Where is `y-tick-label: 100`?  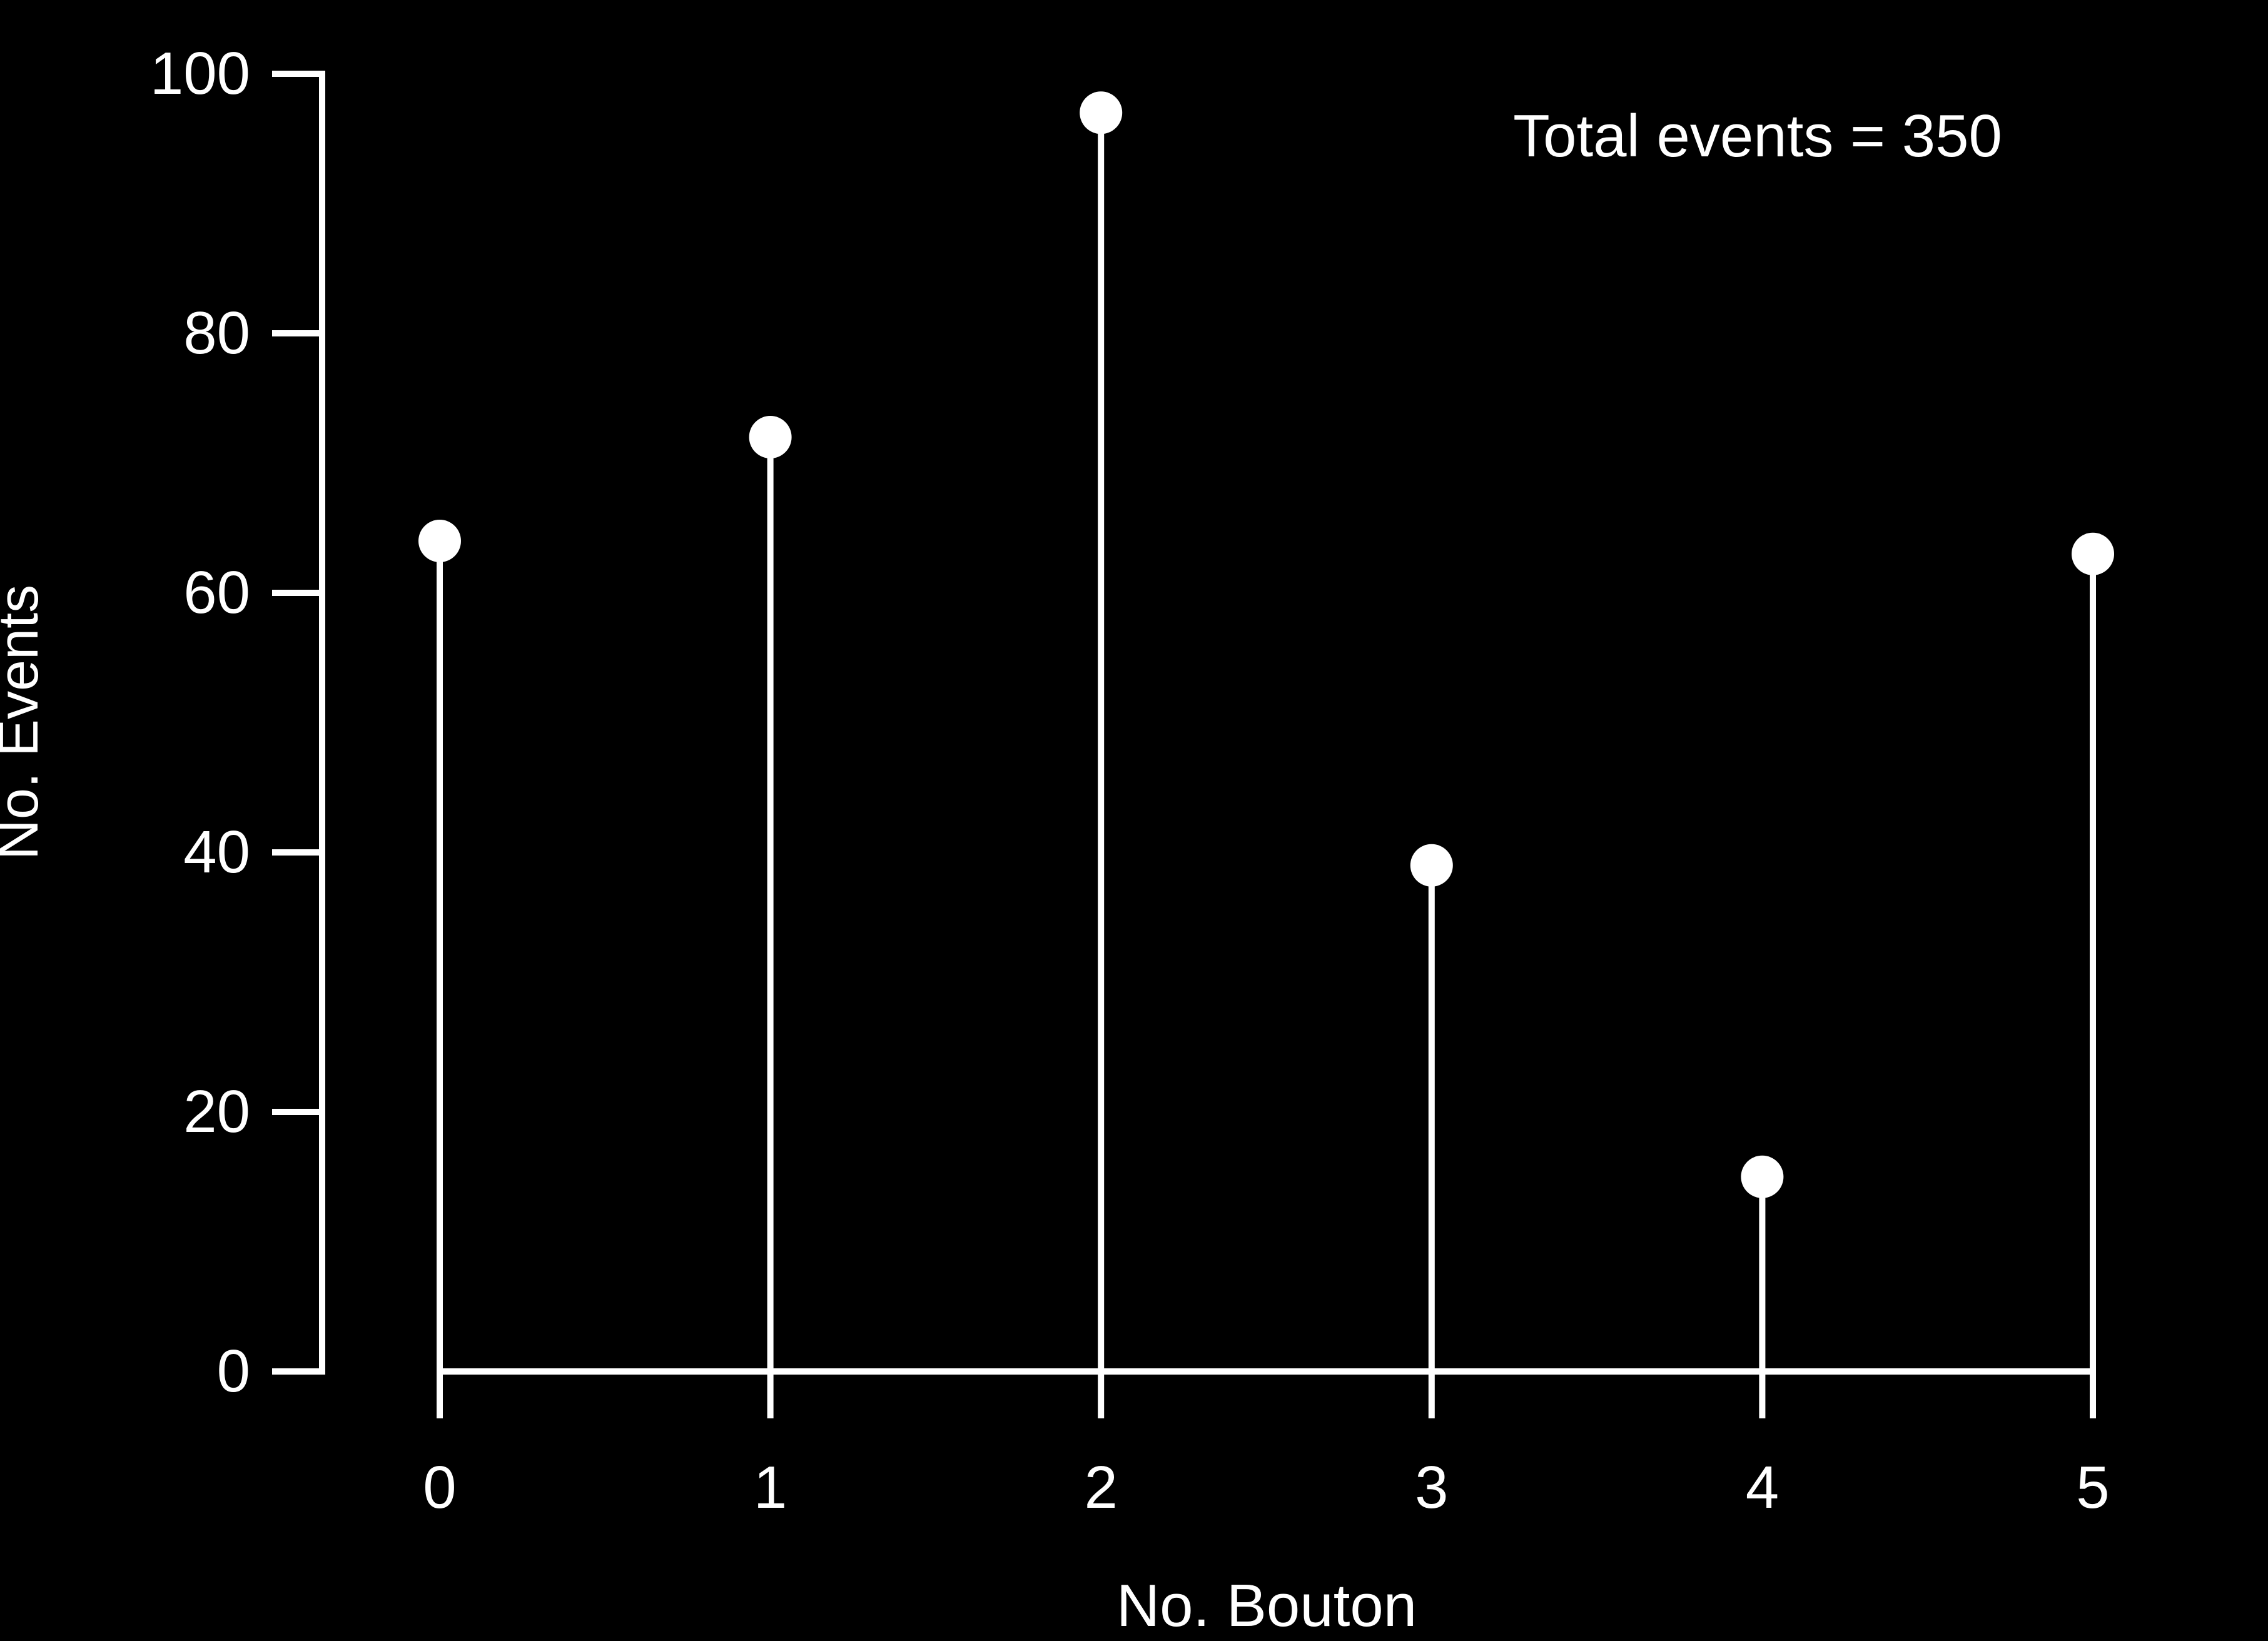 y-tick-label: 100 is located at coordinates (200, 73).